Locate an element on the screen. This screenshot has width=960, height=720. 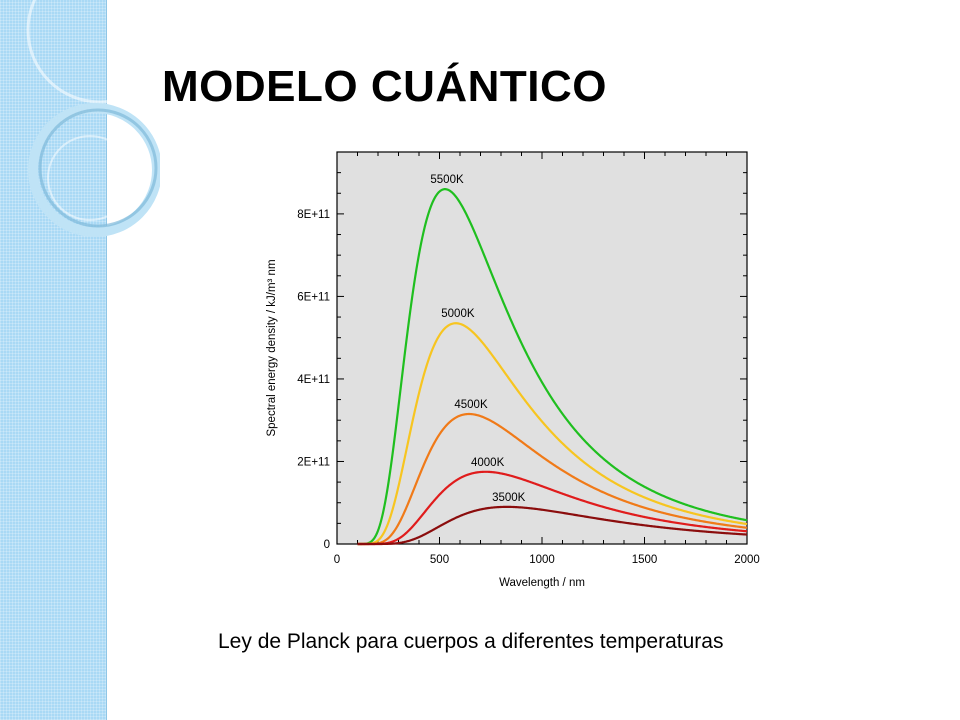
series-line-5000K is located at coordinates (552, 434).